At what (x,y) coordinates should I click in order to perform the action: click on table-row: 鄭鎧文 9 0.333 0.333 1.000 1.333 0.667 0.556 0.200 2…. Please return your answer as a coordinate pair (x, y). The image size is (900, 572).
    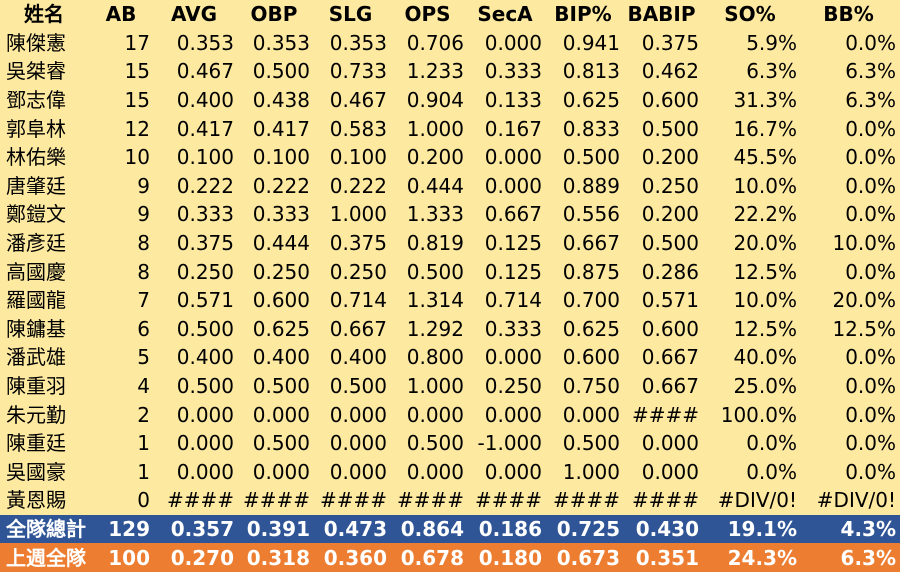
    Looking at the image, I should click on (450, 214).